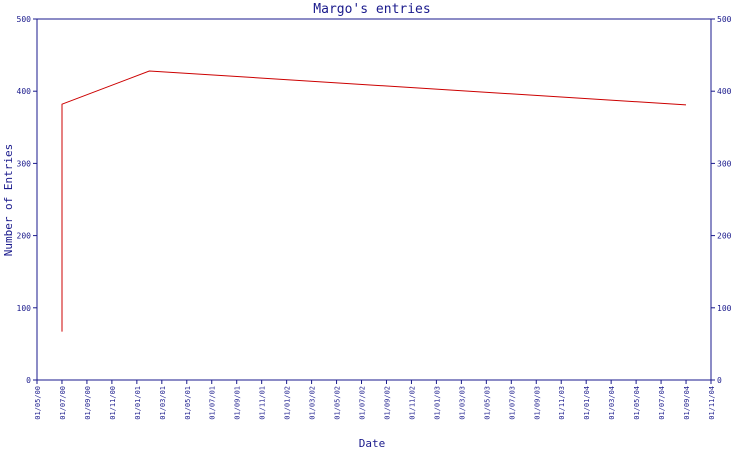 The height and width of the screenshot is (450, 750). What do you see at coordinates (24, 91) in the screenshot?
I see `y-tick-label-left: 400` at bounding box center [24, 91].